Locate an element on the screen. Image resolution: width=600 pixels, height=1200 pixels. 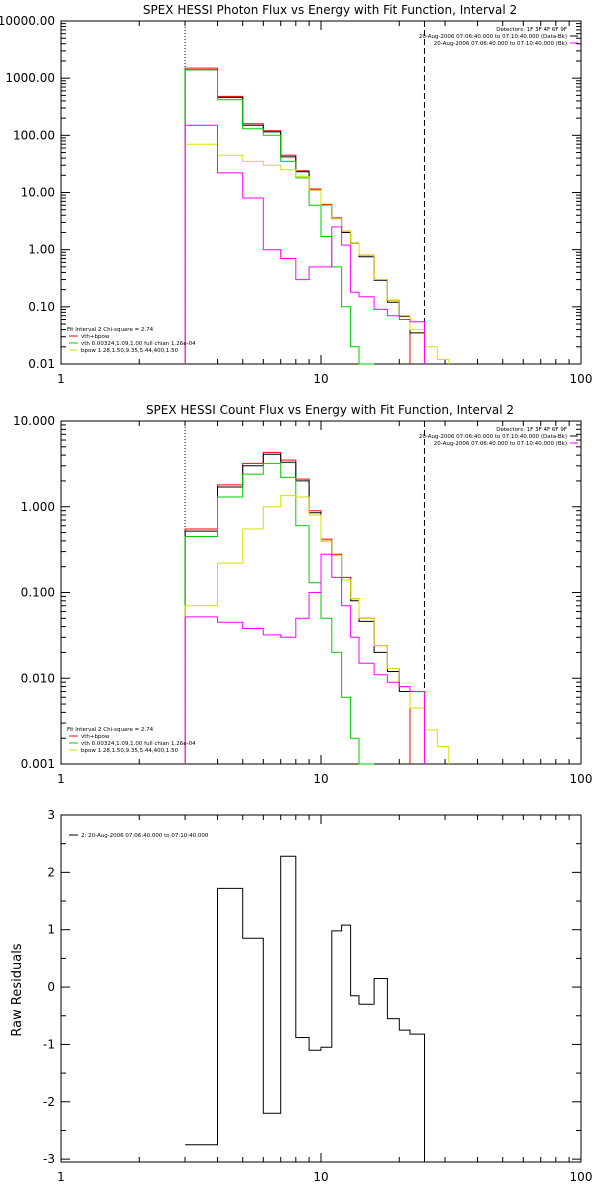
y-tick-label: 10.000 is located at coordinates (34, 421).